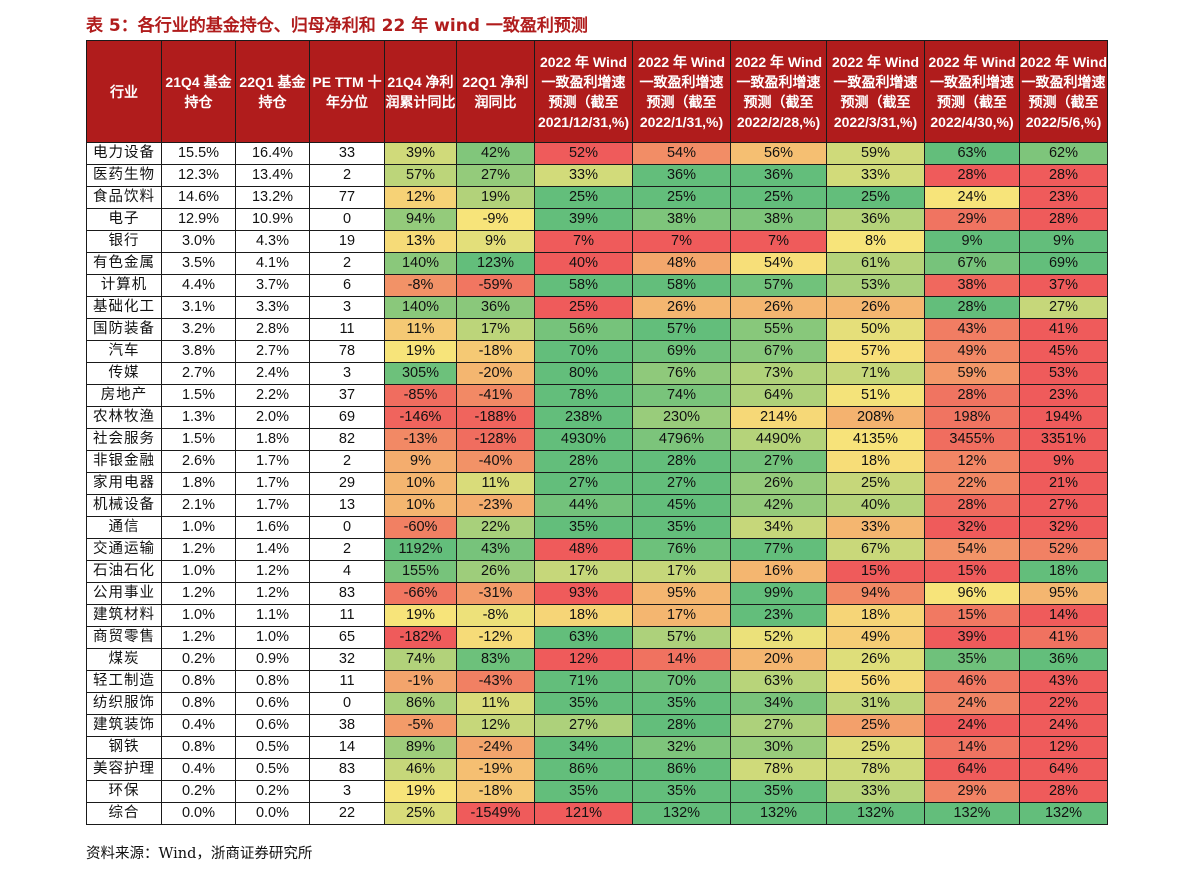 This screenshot has width=1191, height=880. What do you see at coordinates (681, 417) in the screenshot?
I see `value-cell: 230%` at bounding box center [681, 417].